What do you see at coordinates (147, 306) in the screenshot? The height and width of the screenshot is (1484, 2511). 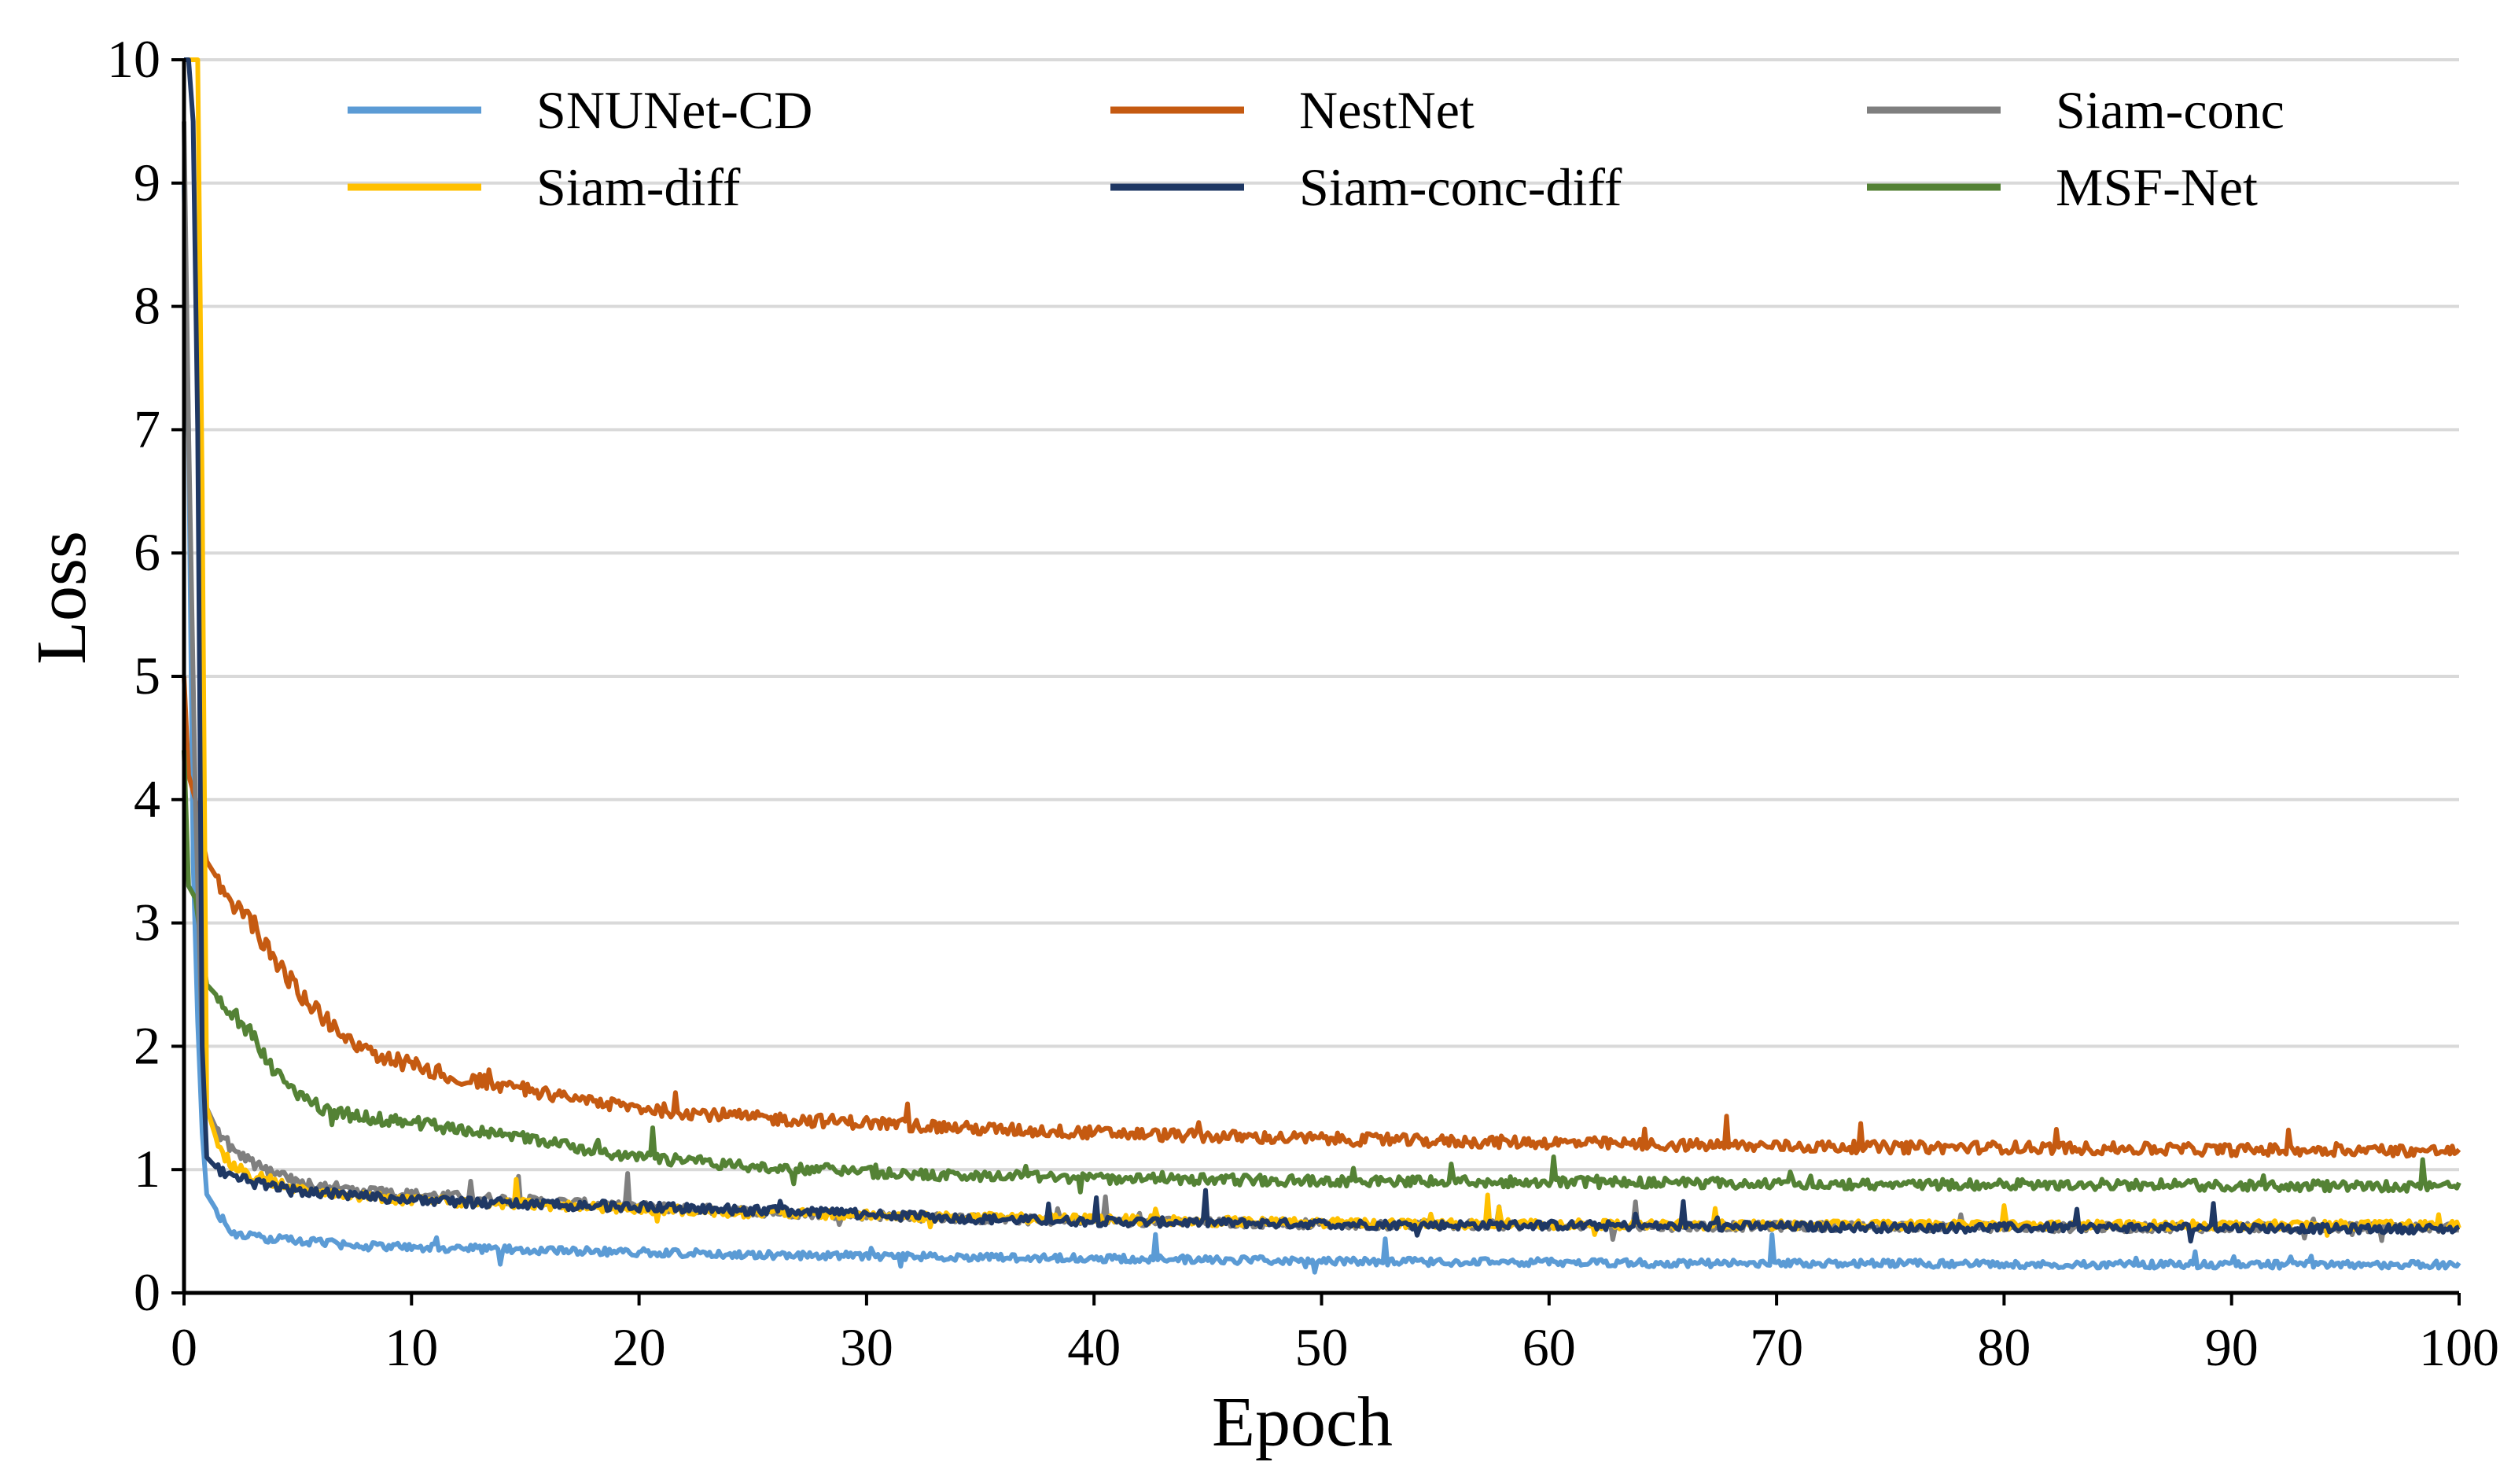 I see `y-tick-label: 8` at bounding box center [147, 306].